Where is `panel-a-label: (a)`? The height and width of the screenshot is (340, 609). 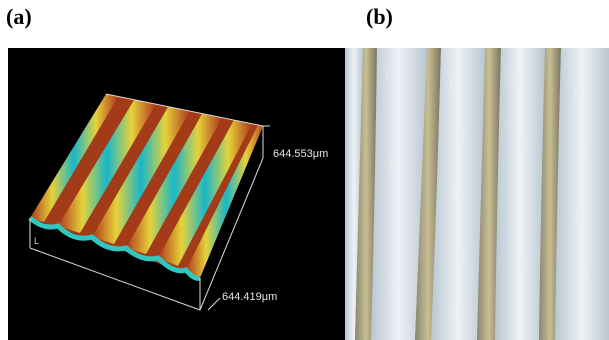 panel-a-label: (a) is located at coordinates (19, 16).